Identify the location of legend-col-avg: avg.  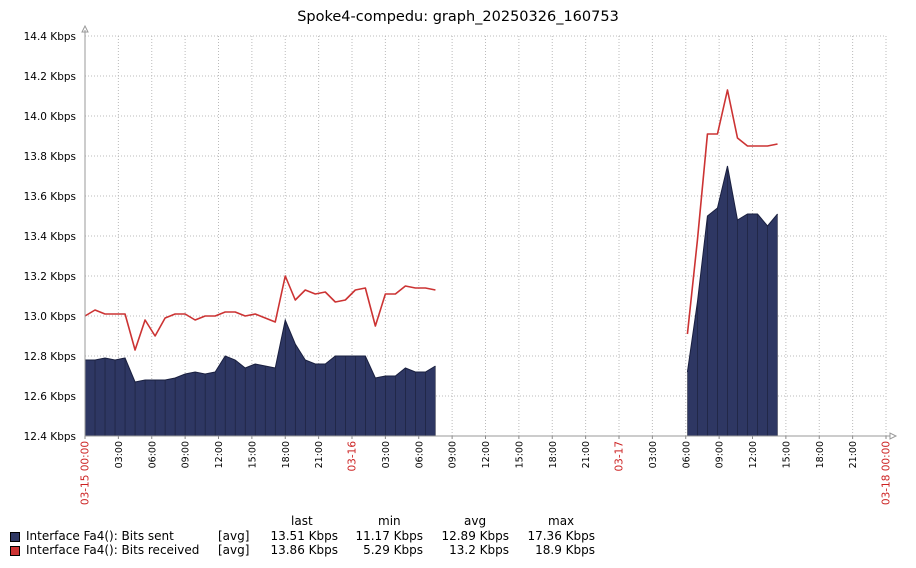
(475, 521).